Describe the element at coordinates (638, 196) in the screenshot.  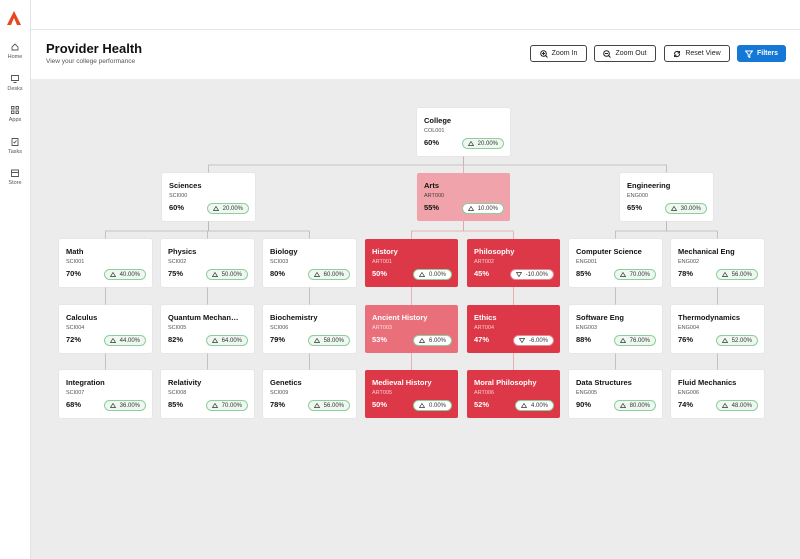
I see `node-code: ENG000` at that location.